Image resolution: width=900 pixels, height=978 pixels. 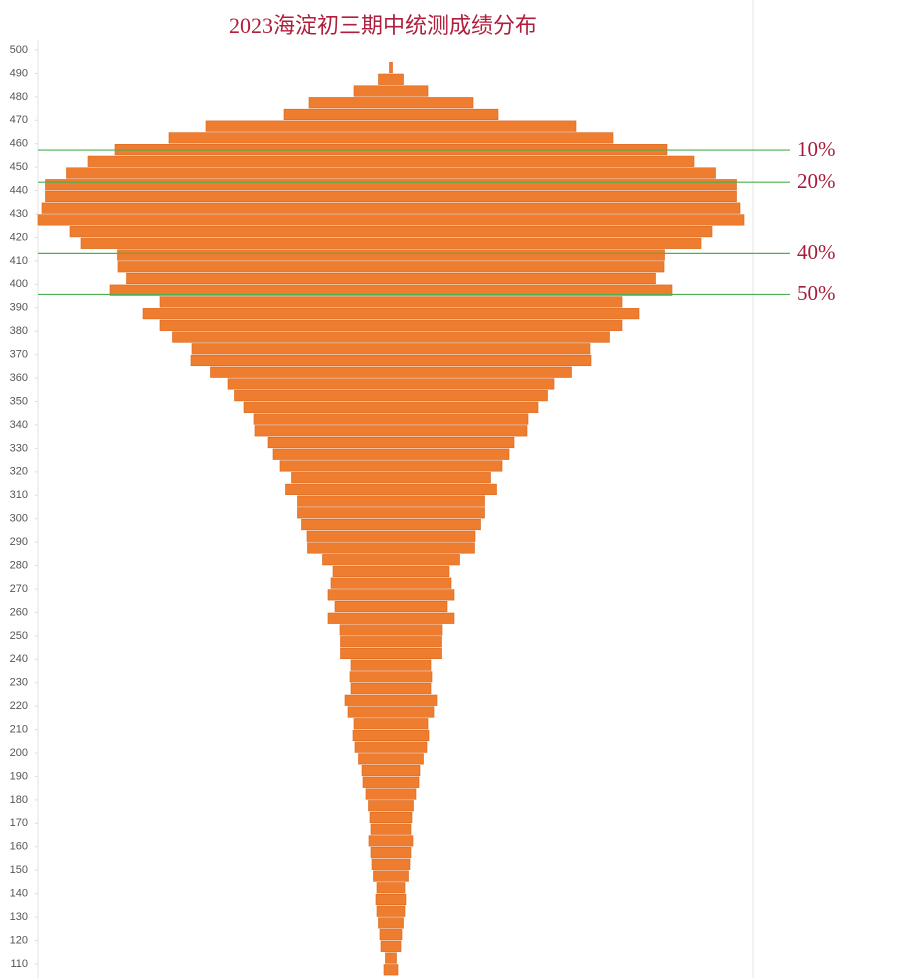 What do you see at coordinates (19, 97) in the screenshot?
I see `y-tick-label: 480` at bounding box center [19, 97].